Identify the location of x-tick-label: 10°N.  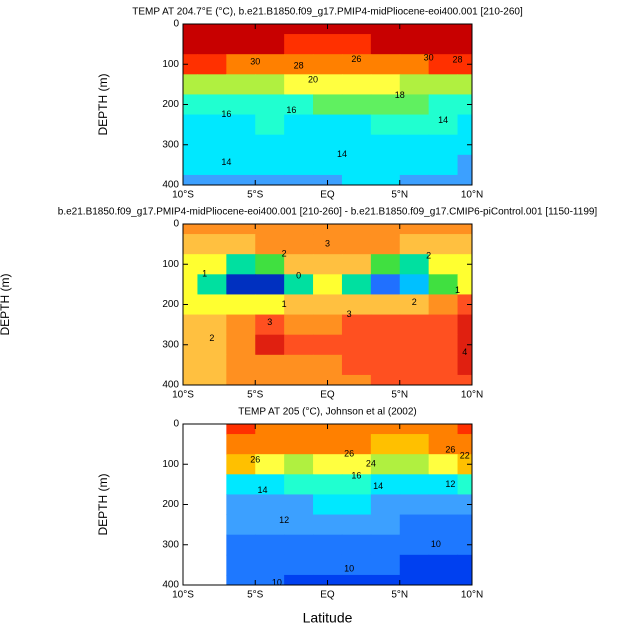
(472, 195).